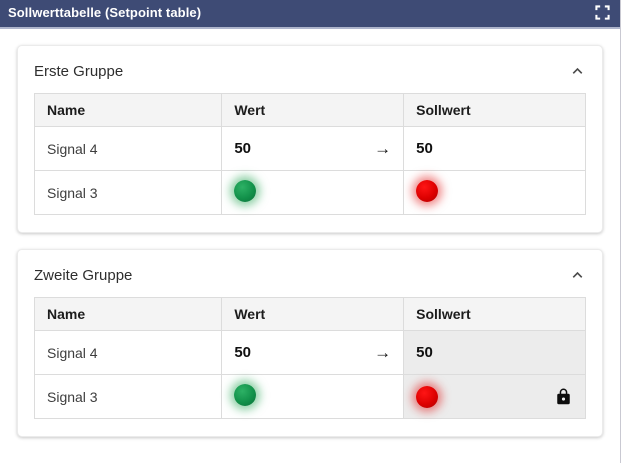 This screenshot has width=624, height=463. What do you see at coordinates (310, 71) in the screenshot?
I see `group-header-erste-gruppe: Erste Gruppe` at bounding box center [310, 71].